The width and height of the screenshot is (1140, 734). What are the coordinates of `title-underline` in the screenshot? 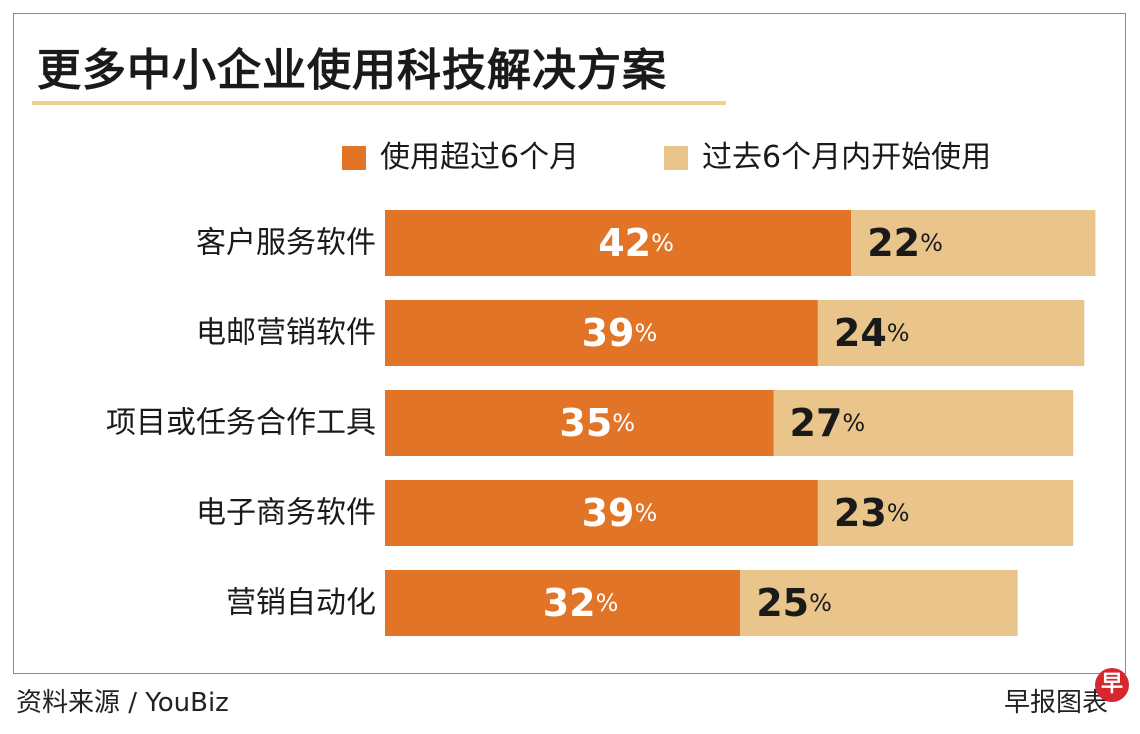 It's located at (379, 103).